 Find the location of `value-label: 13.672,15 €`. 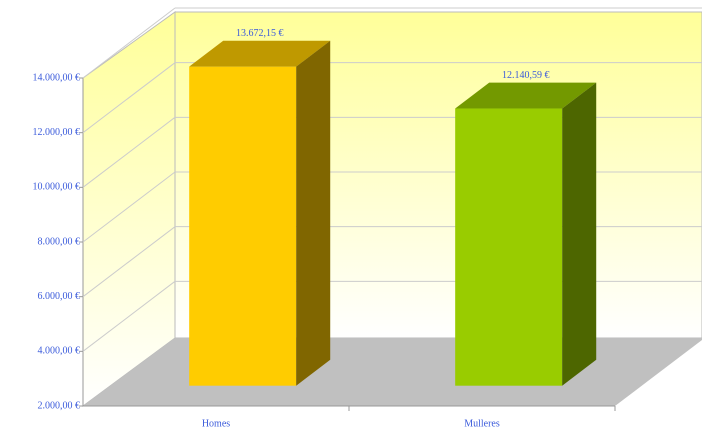

value-label: 13.672,15 € is located at coordinates (260, 33).